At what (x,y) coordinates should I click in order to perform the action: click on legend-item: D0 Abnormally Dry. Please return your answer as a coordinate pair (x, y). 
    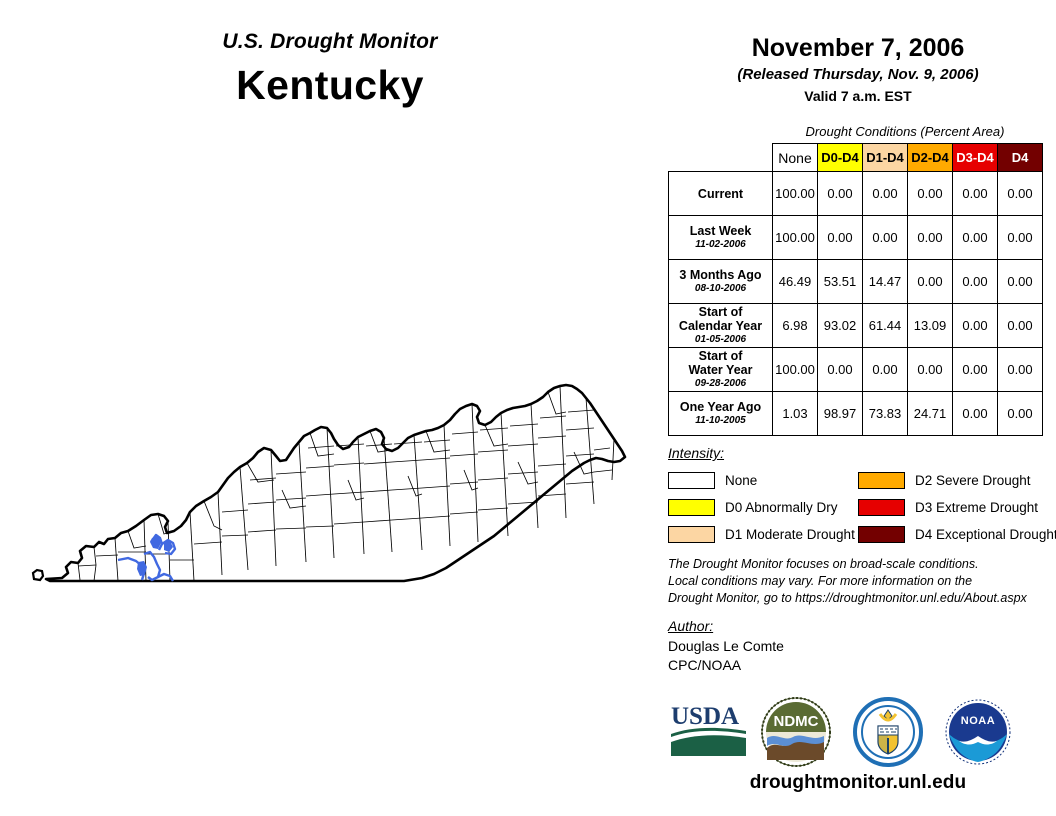
    Looking at the image, I should click on (761, 507).